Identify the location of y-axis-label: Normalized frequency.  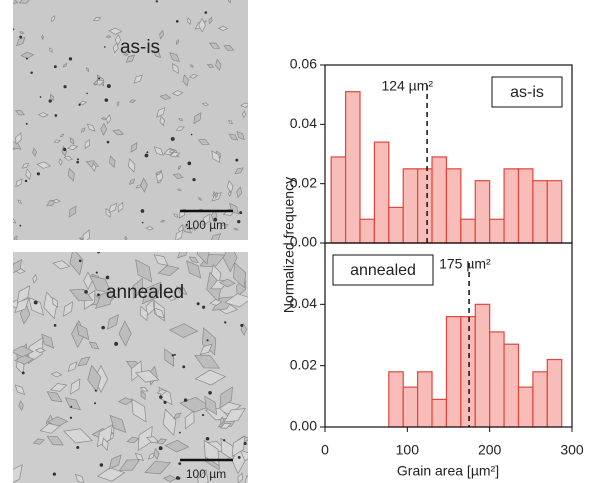
(289, 245).